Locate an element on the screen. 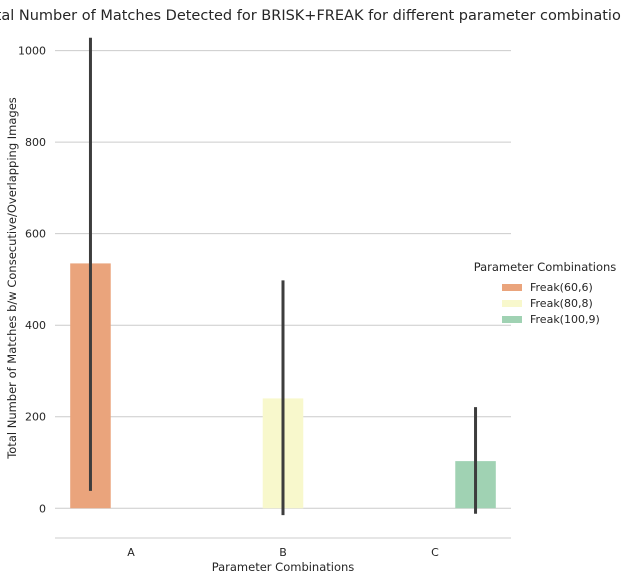 This screenshot has width=621, height=579. y-tick-label-600: 600 is located at coordinates (35, 234).